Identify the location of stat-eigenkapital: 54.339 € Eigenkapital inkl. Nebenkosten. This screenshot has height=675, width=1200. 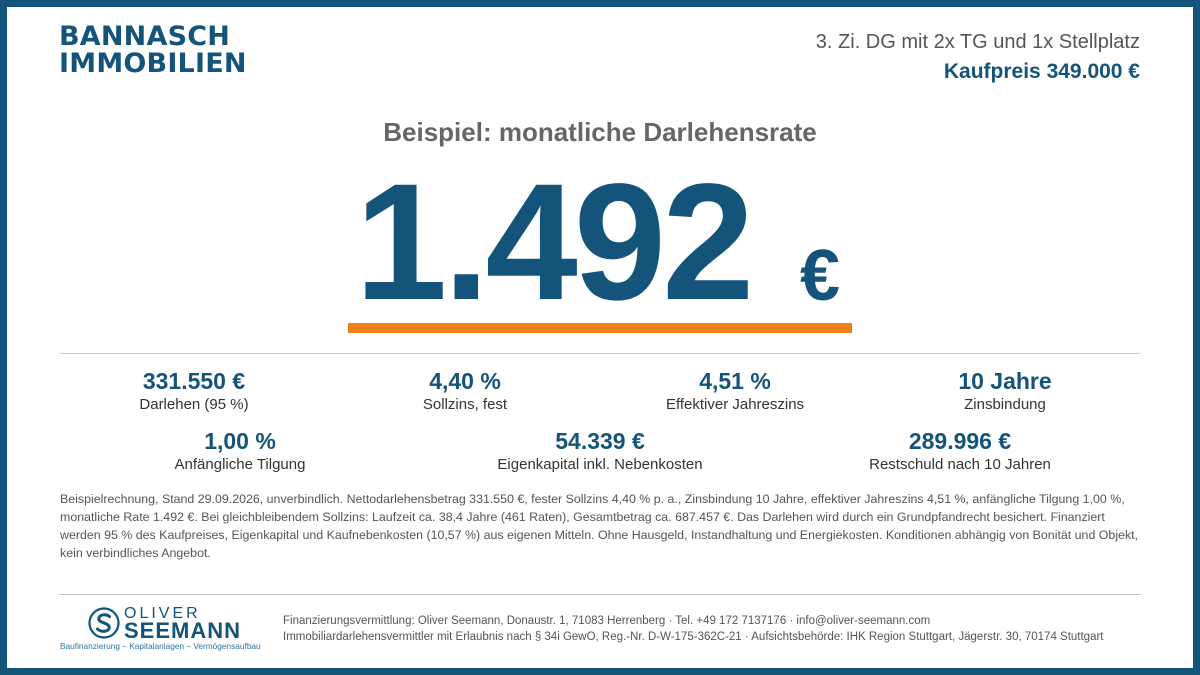
(600, 451).